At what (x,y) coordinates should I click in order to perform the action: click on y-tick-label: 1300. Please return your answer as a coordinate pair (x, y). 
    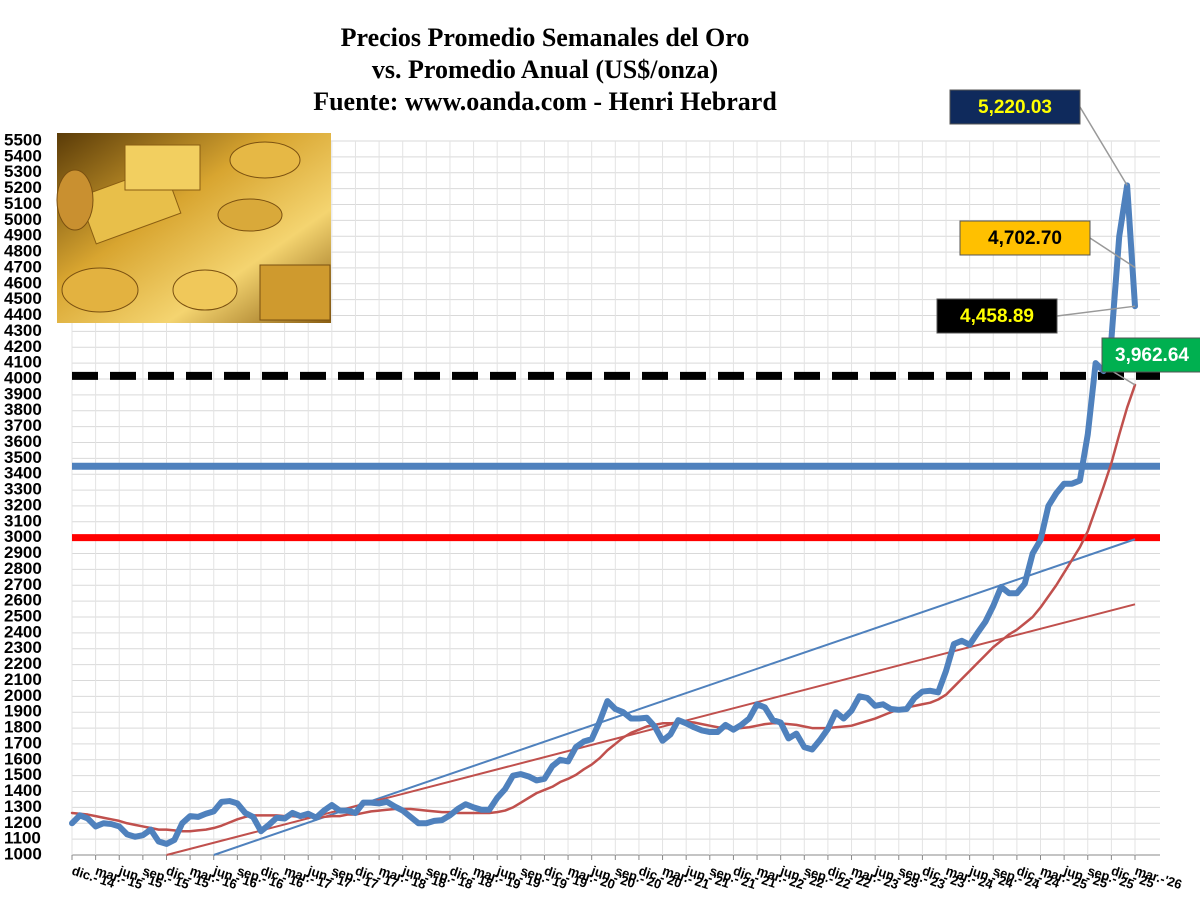
    Looking at the image, I should click on (23, 806).